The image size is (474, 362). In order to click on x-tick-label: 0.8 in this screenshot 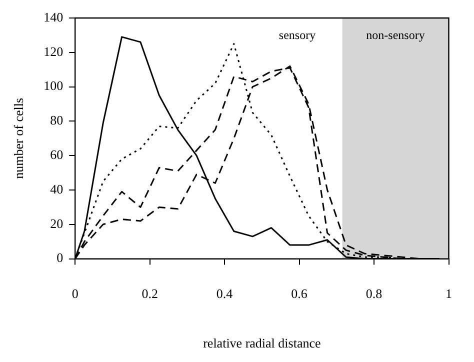, I will do `click(374, 294)`.